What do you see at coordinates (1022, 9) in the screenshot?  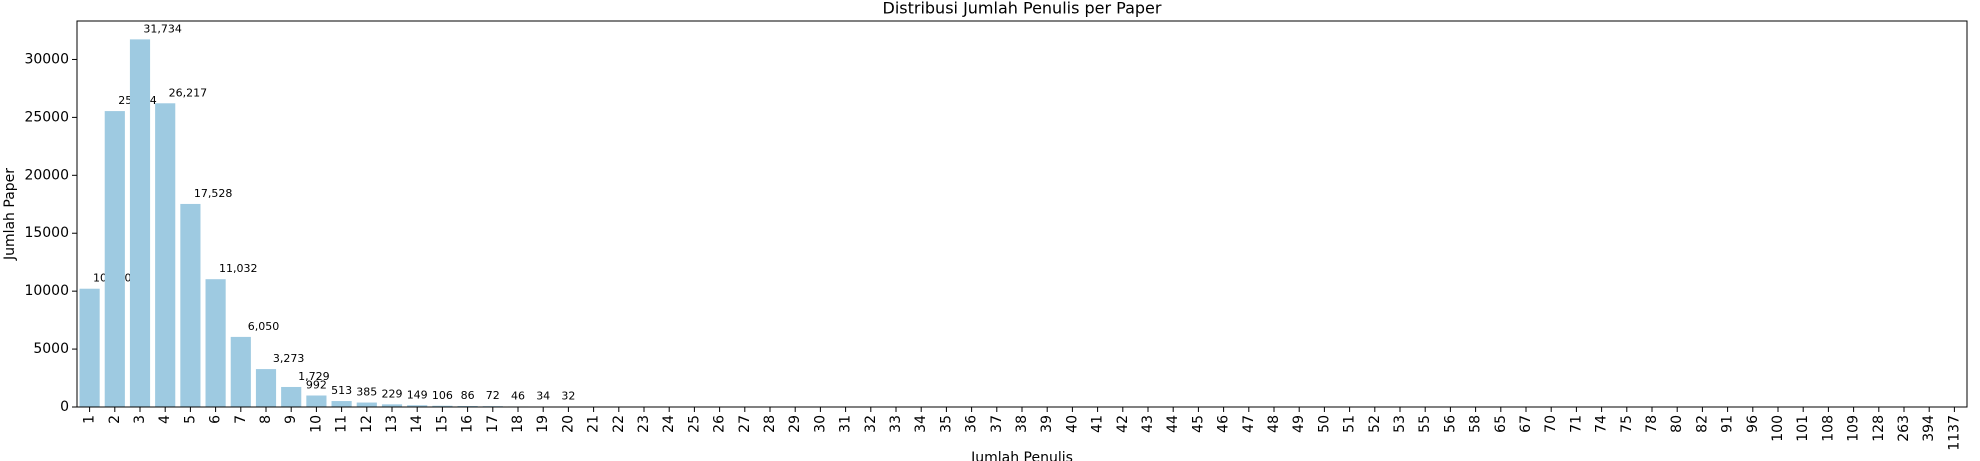 I see `chart-title: Distribusi Jumlah Penulis per Paper` at bounding box center [1022, 9].